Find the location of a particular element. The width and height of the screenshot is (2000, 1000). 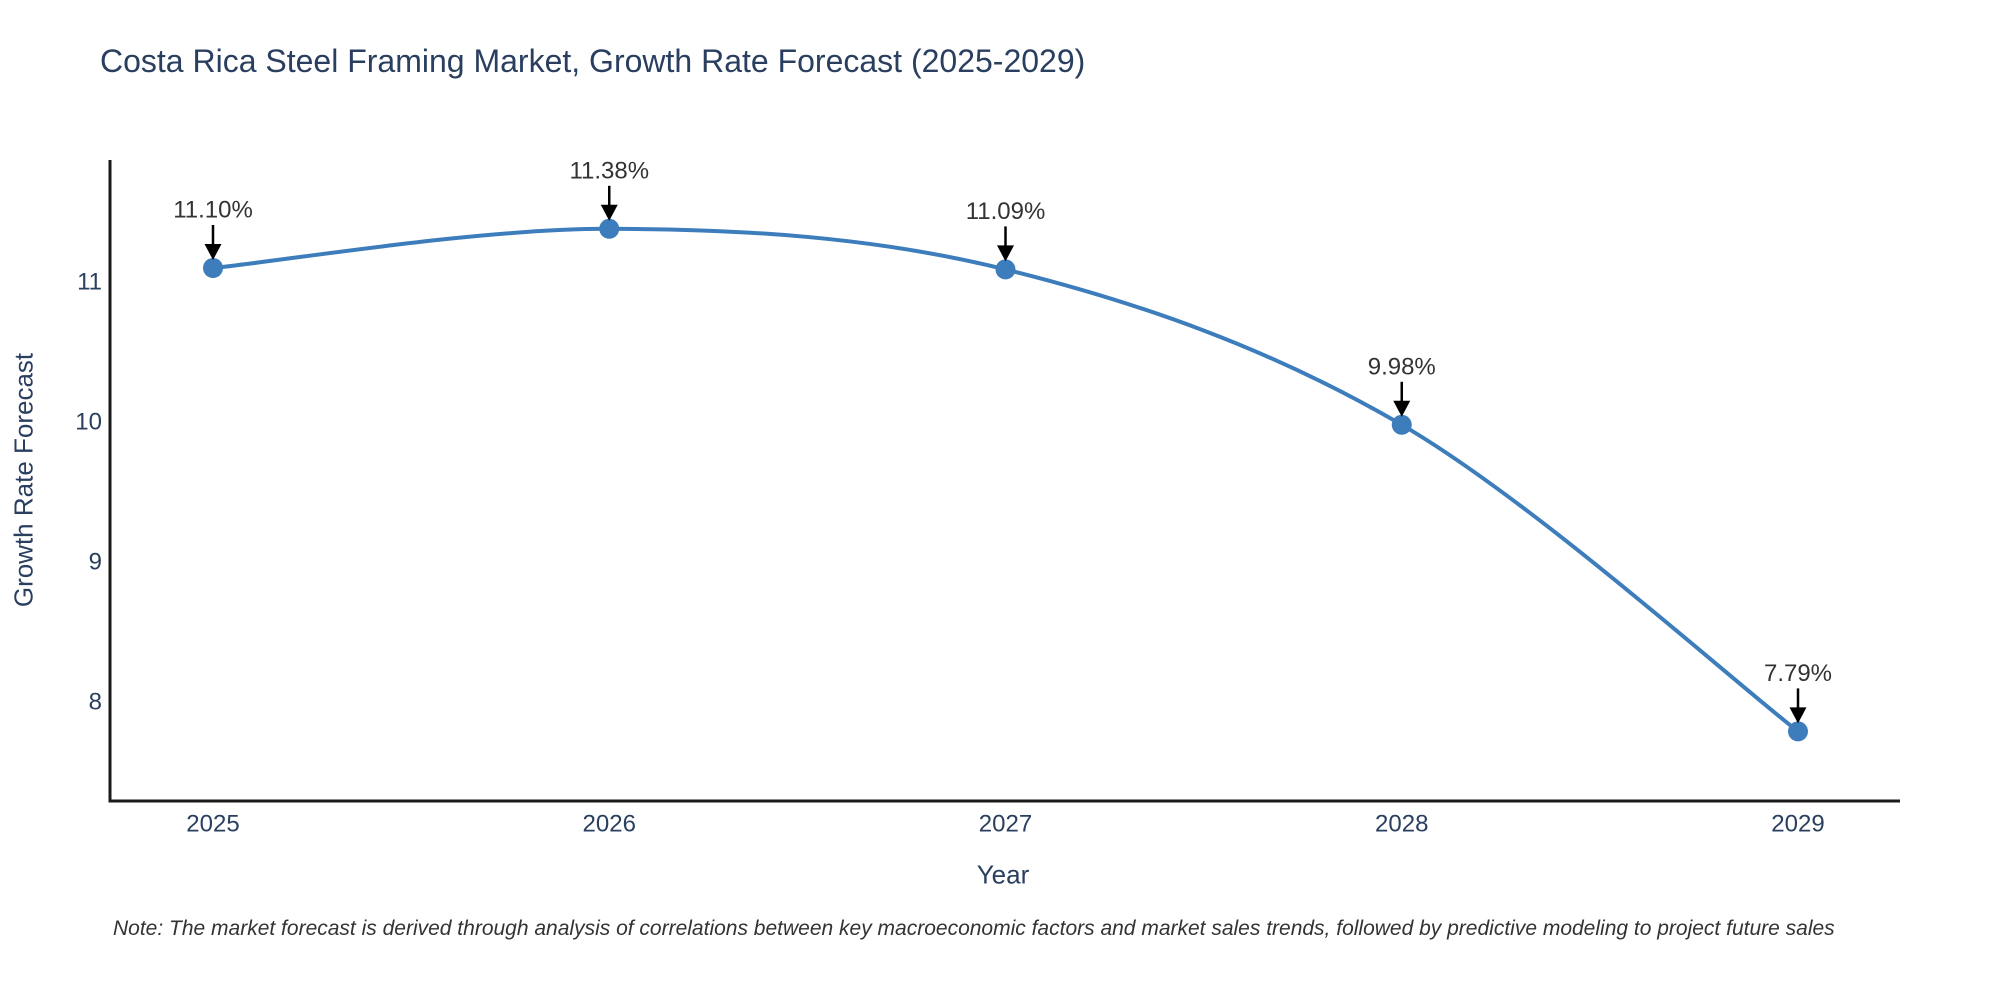

x-tick-label: 2029 is located at coordinates (1797, 824).